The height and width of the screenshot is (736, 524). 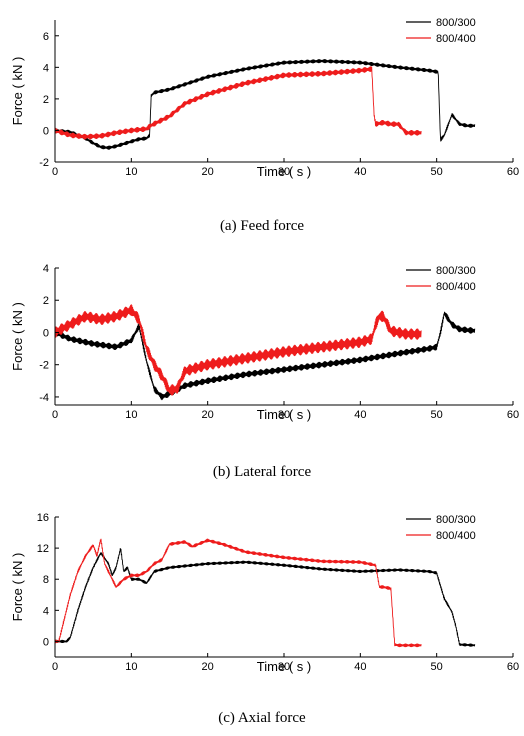 I want to click on figure-caption: (a) Feed force, so click(x=262, y=226).